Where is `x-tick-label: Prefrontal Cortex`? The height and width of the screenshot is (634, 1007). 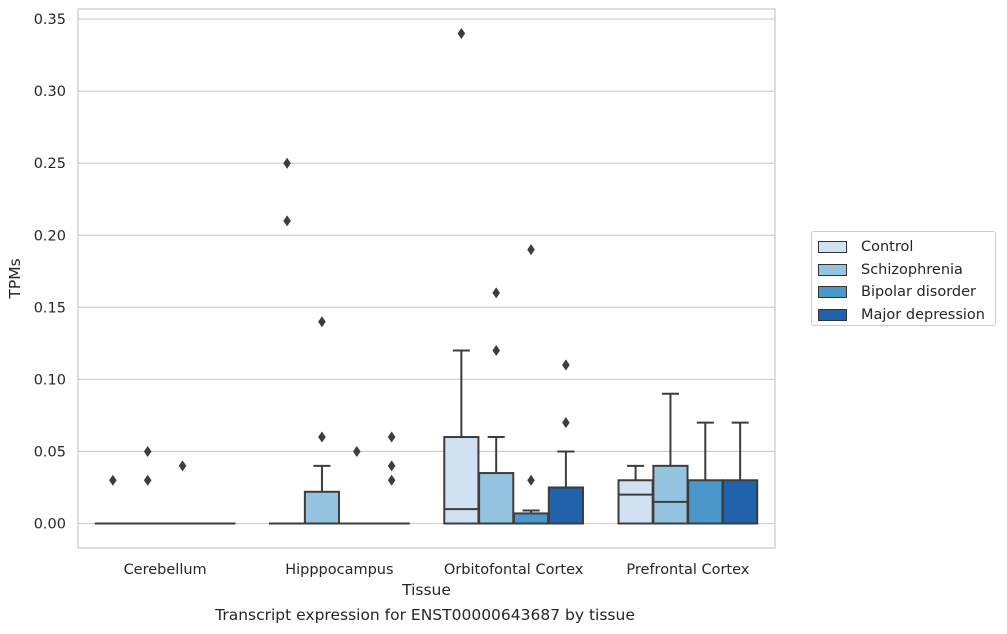 x-tick-label: Prefrontal Cortex is located at coordinates (687, 570).